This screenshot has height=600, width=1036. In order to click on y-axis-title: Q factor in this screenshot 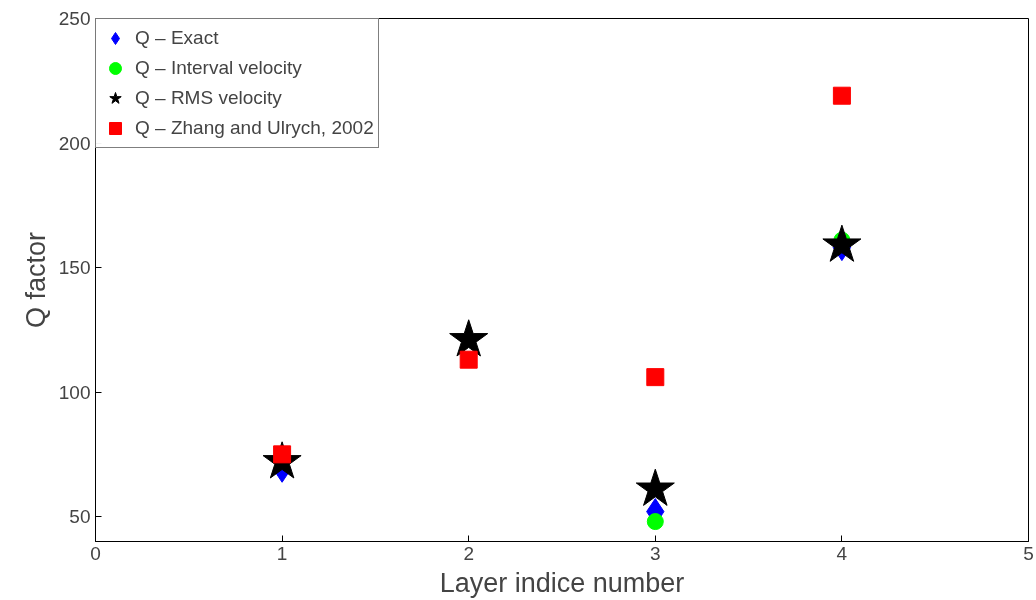, I will do `click(35, 280)`.